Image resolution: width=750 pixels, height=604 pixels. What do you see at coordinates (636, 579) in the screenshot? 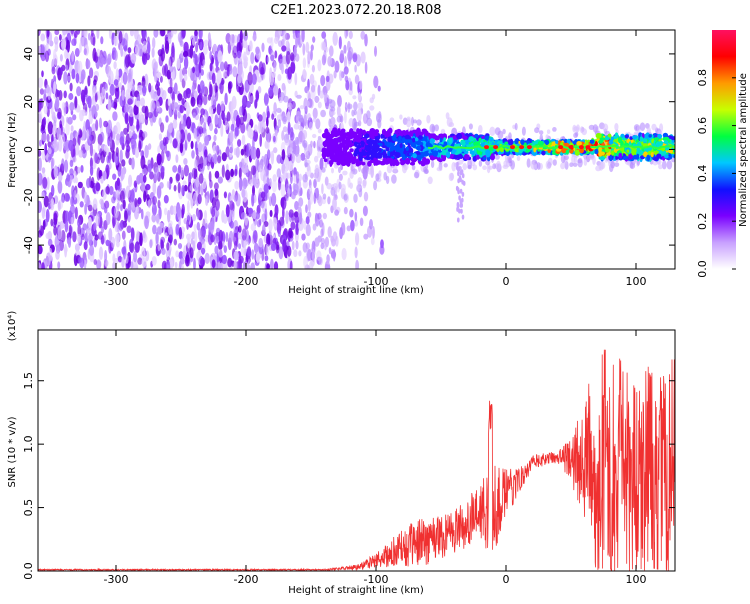
I see `x-tick-label: 100` at bounding box center [636, 579].